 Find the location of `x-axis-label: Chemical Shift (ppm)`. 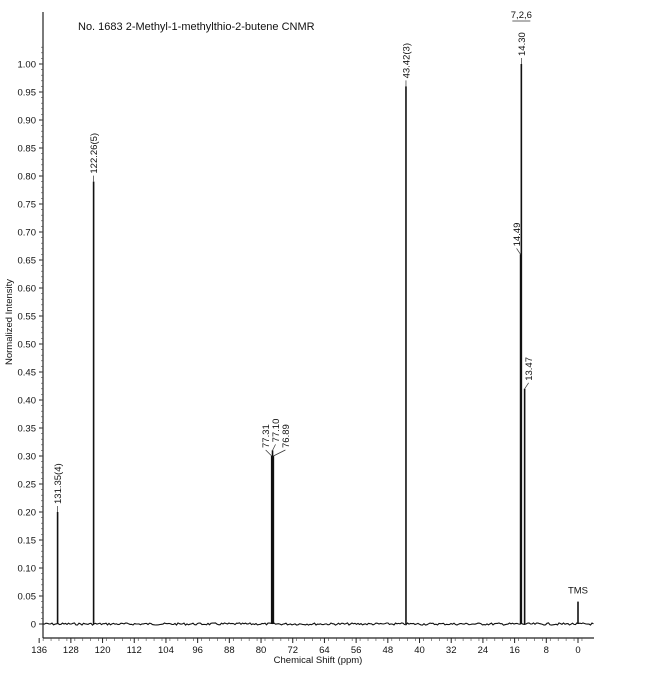

x-axis-label: Chemical Shift (ppm) is located at coordinates (318, 660).